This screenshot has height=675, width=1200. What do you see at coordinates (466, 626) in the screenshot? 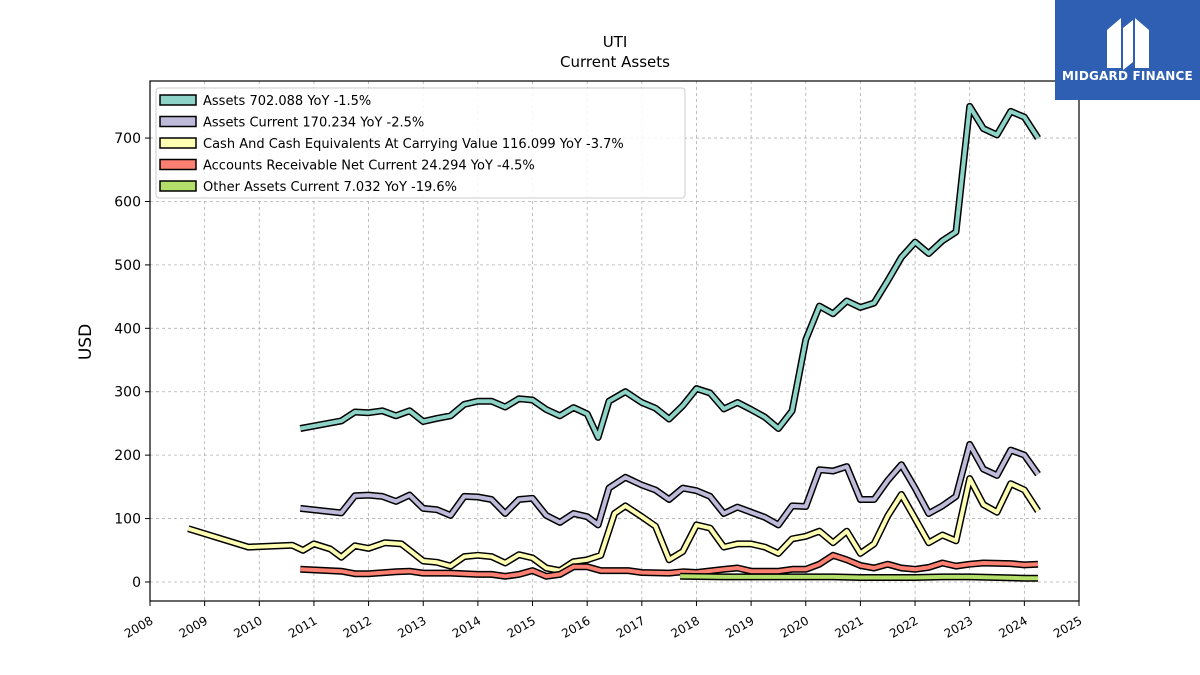
I see `x-tick-label: 2014` at bounding box center [466, 626].